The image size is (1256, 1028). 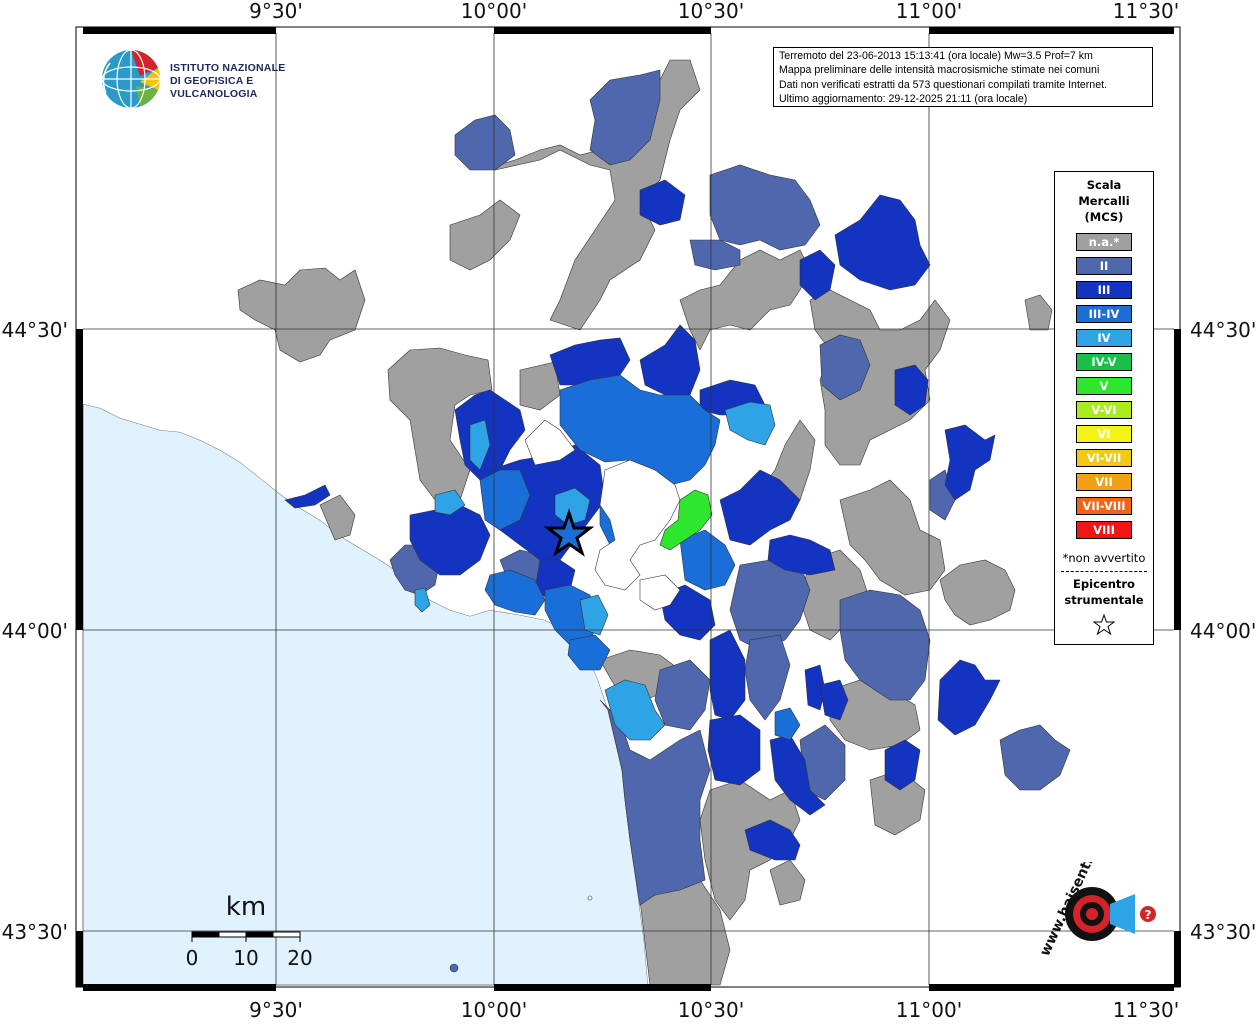 I want to click on scale-tick-0: 0, so click(x=192, y=958).